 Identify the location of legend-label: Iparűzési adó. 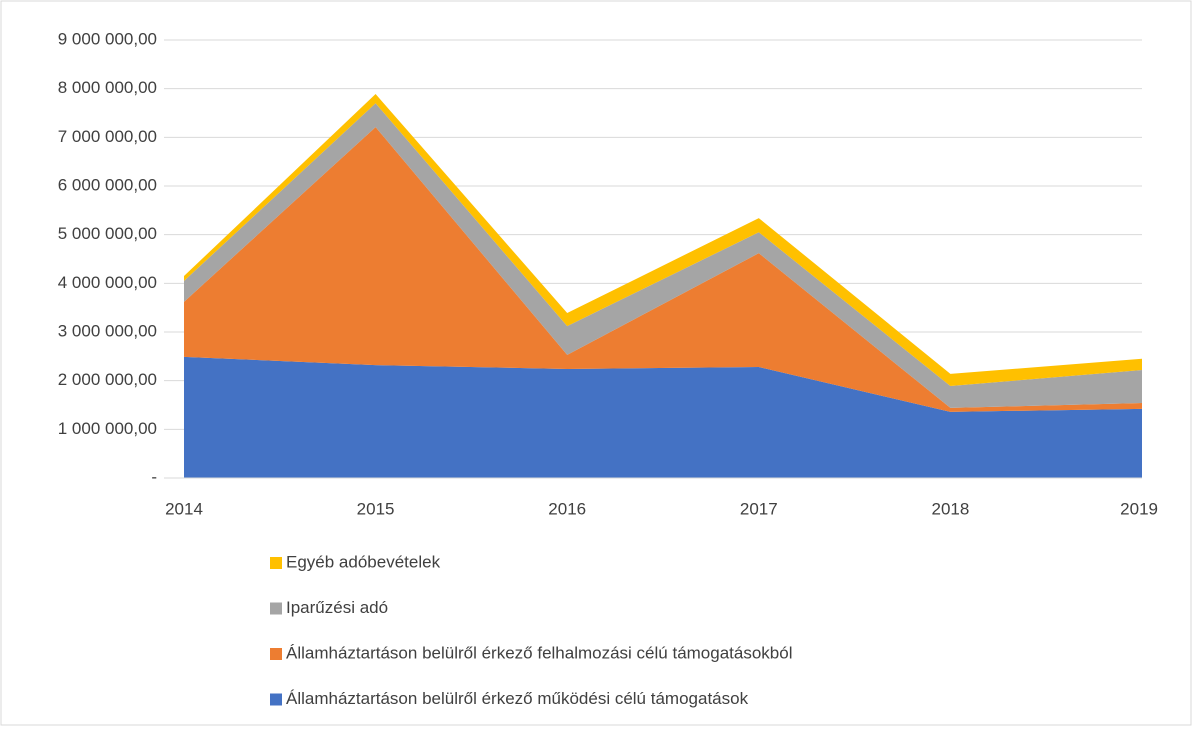
(337, 607).